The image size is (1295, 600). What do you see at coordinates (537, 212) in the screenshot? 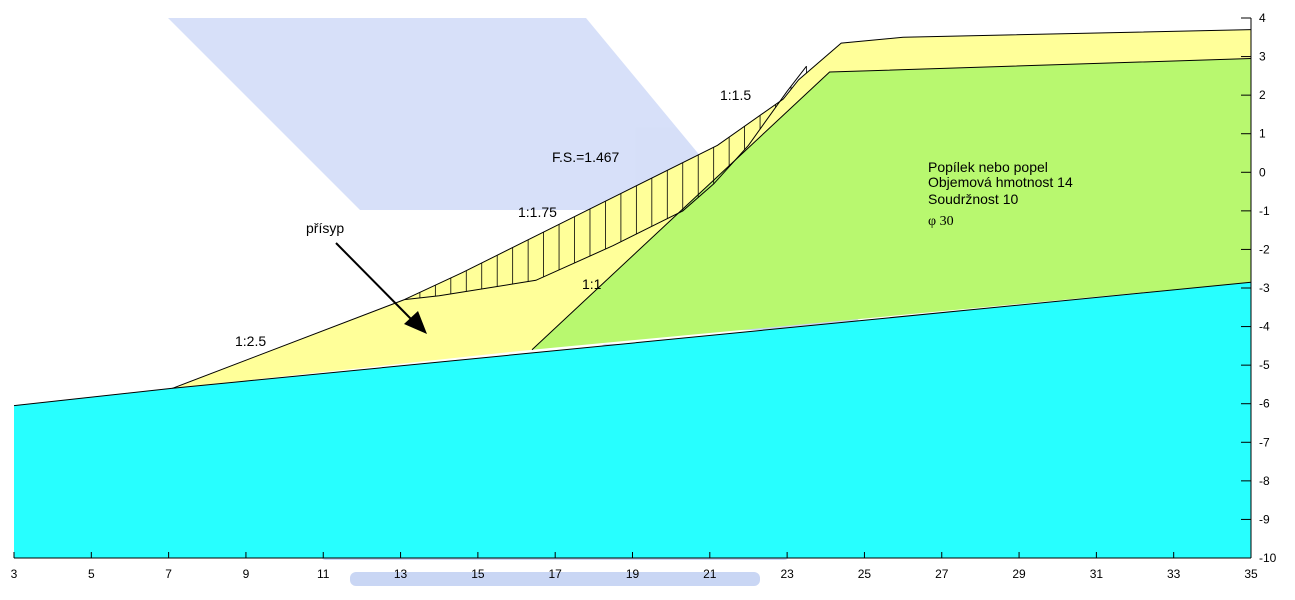
I see `slope-ratio-1-1-75: 1:1.75` at bounding box center [537, 212].